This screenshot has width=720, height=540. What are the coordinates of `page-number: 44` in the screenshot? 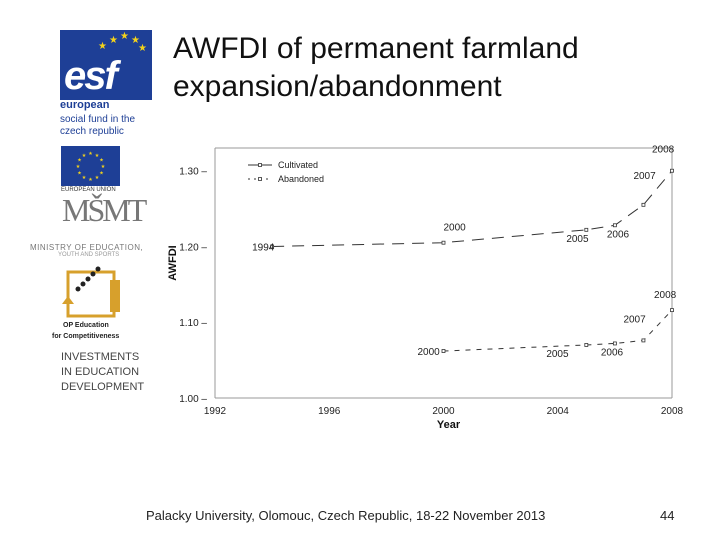 It's located at (667, 515).